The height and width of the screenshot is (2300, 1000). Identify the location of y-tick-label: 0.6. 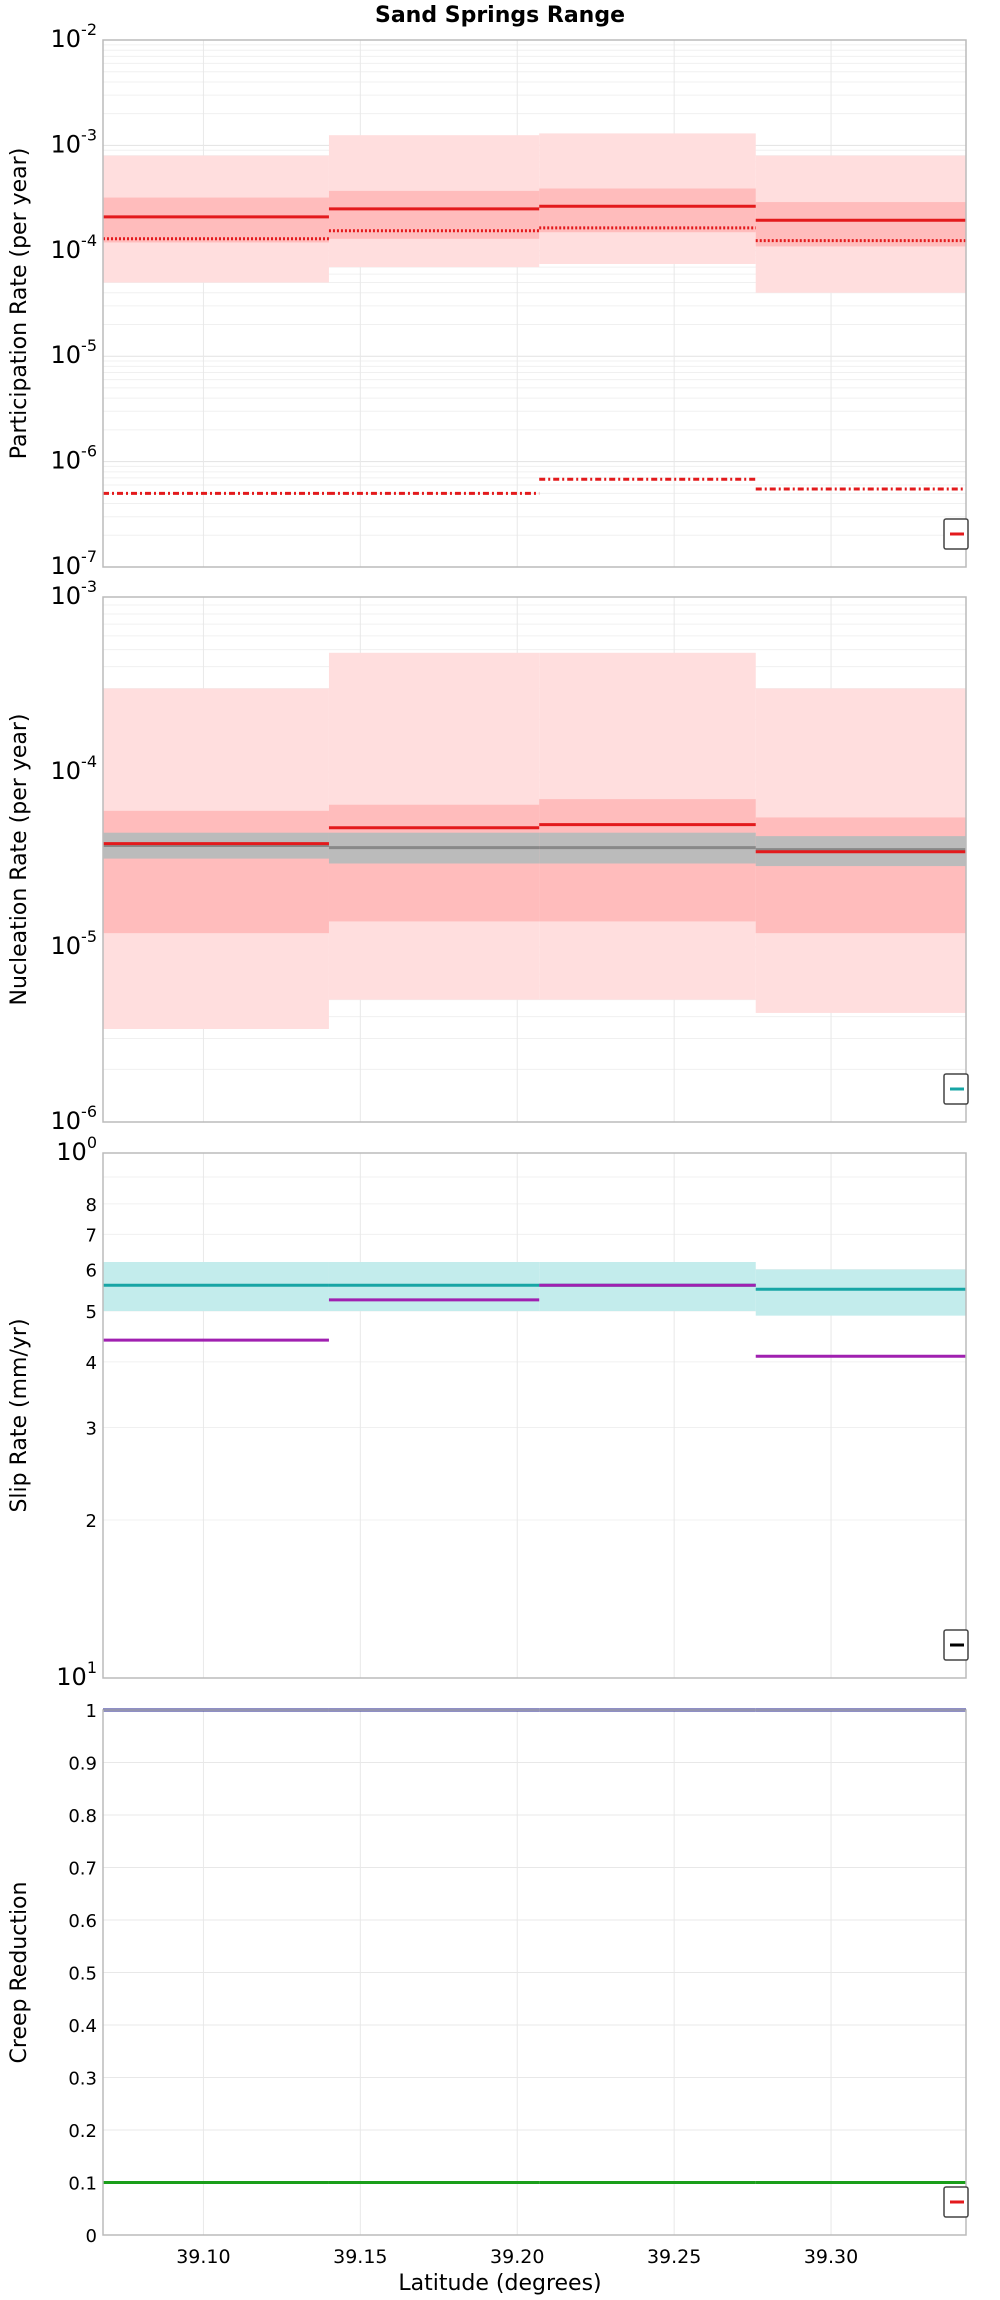
(82, 1921).